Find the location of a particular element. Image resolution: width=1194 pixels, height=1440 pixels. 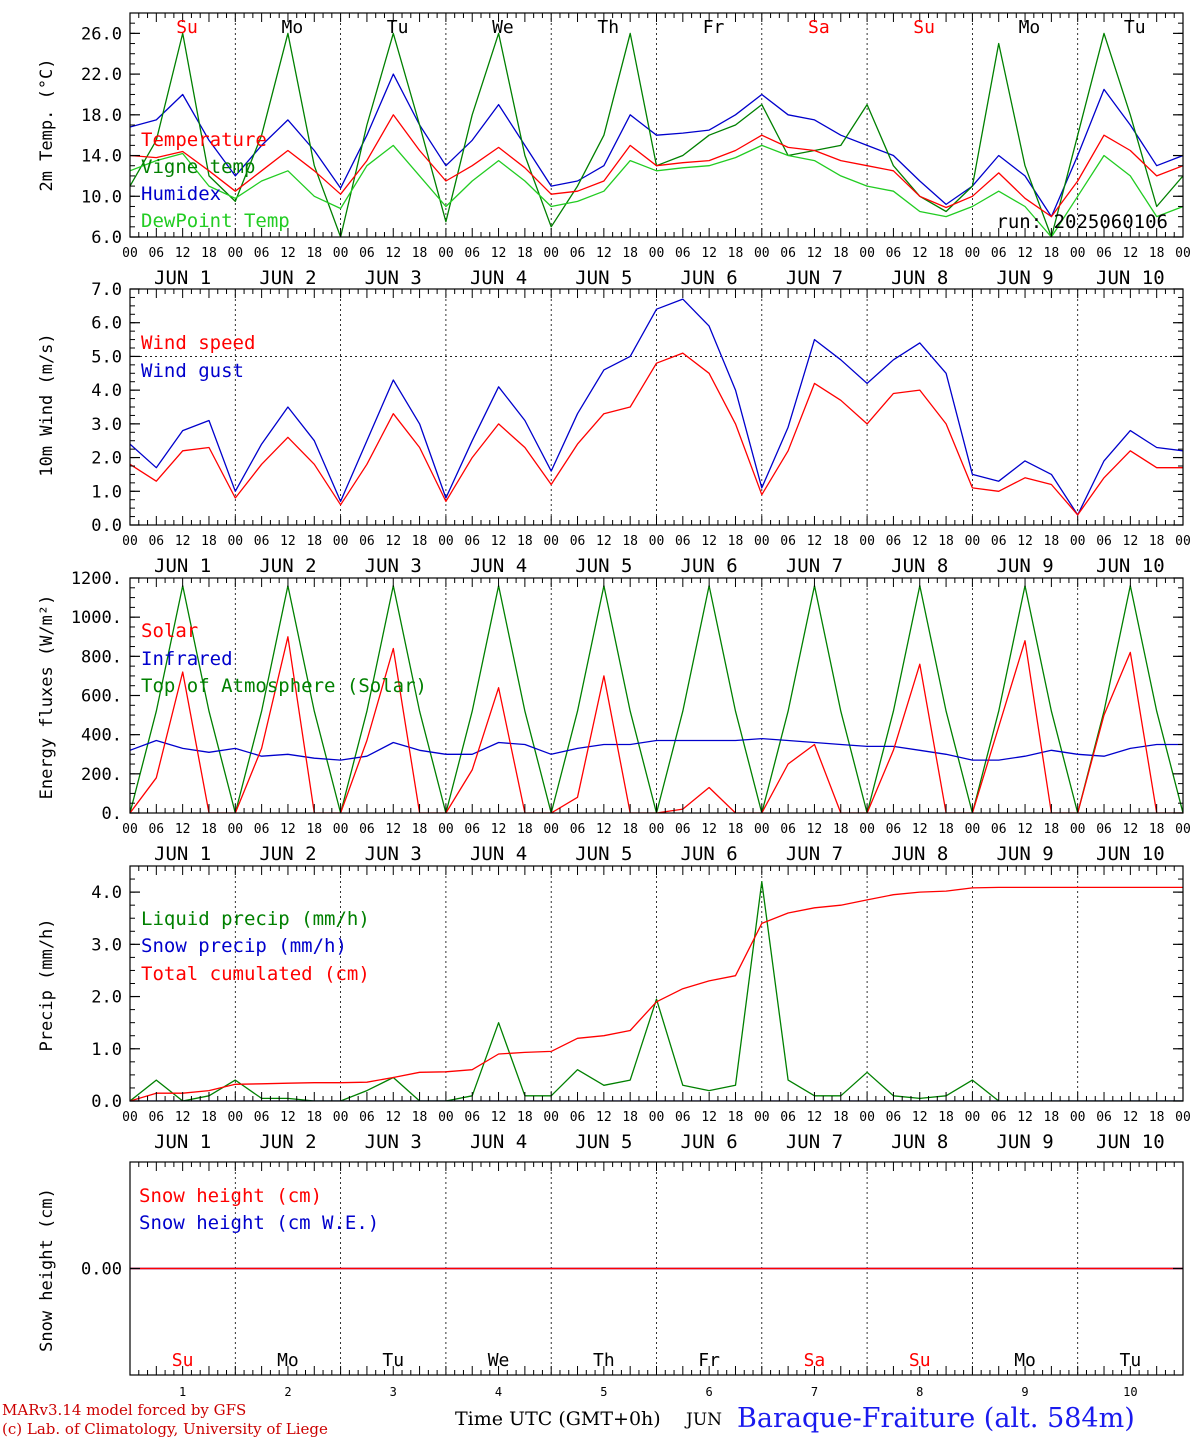

x-date-label: JUN 8 is located at coordinates (919, 278).